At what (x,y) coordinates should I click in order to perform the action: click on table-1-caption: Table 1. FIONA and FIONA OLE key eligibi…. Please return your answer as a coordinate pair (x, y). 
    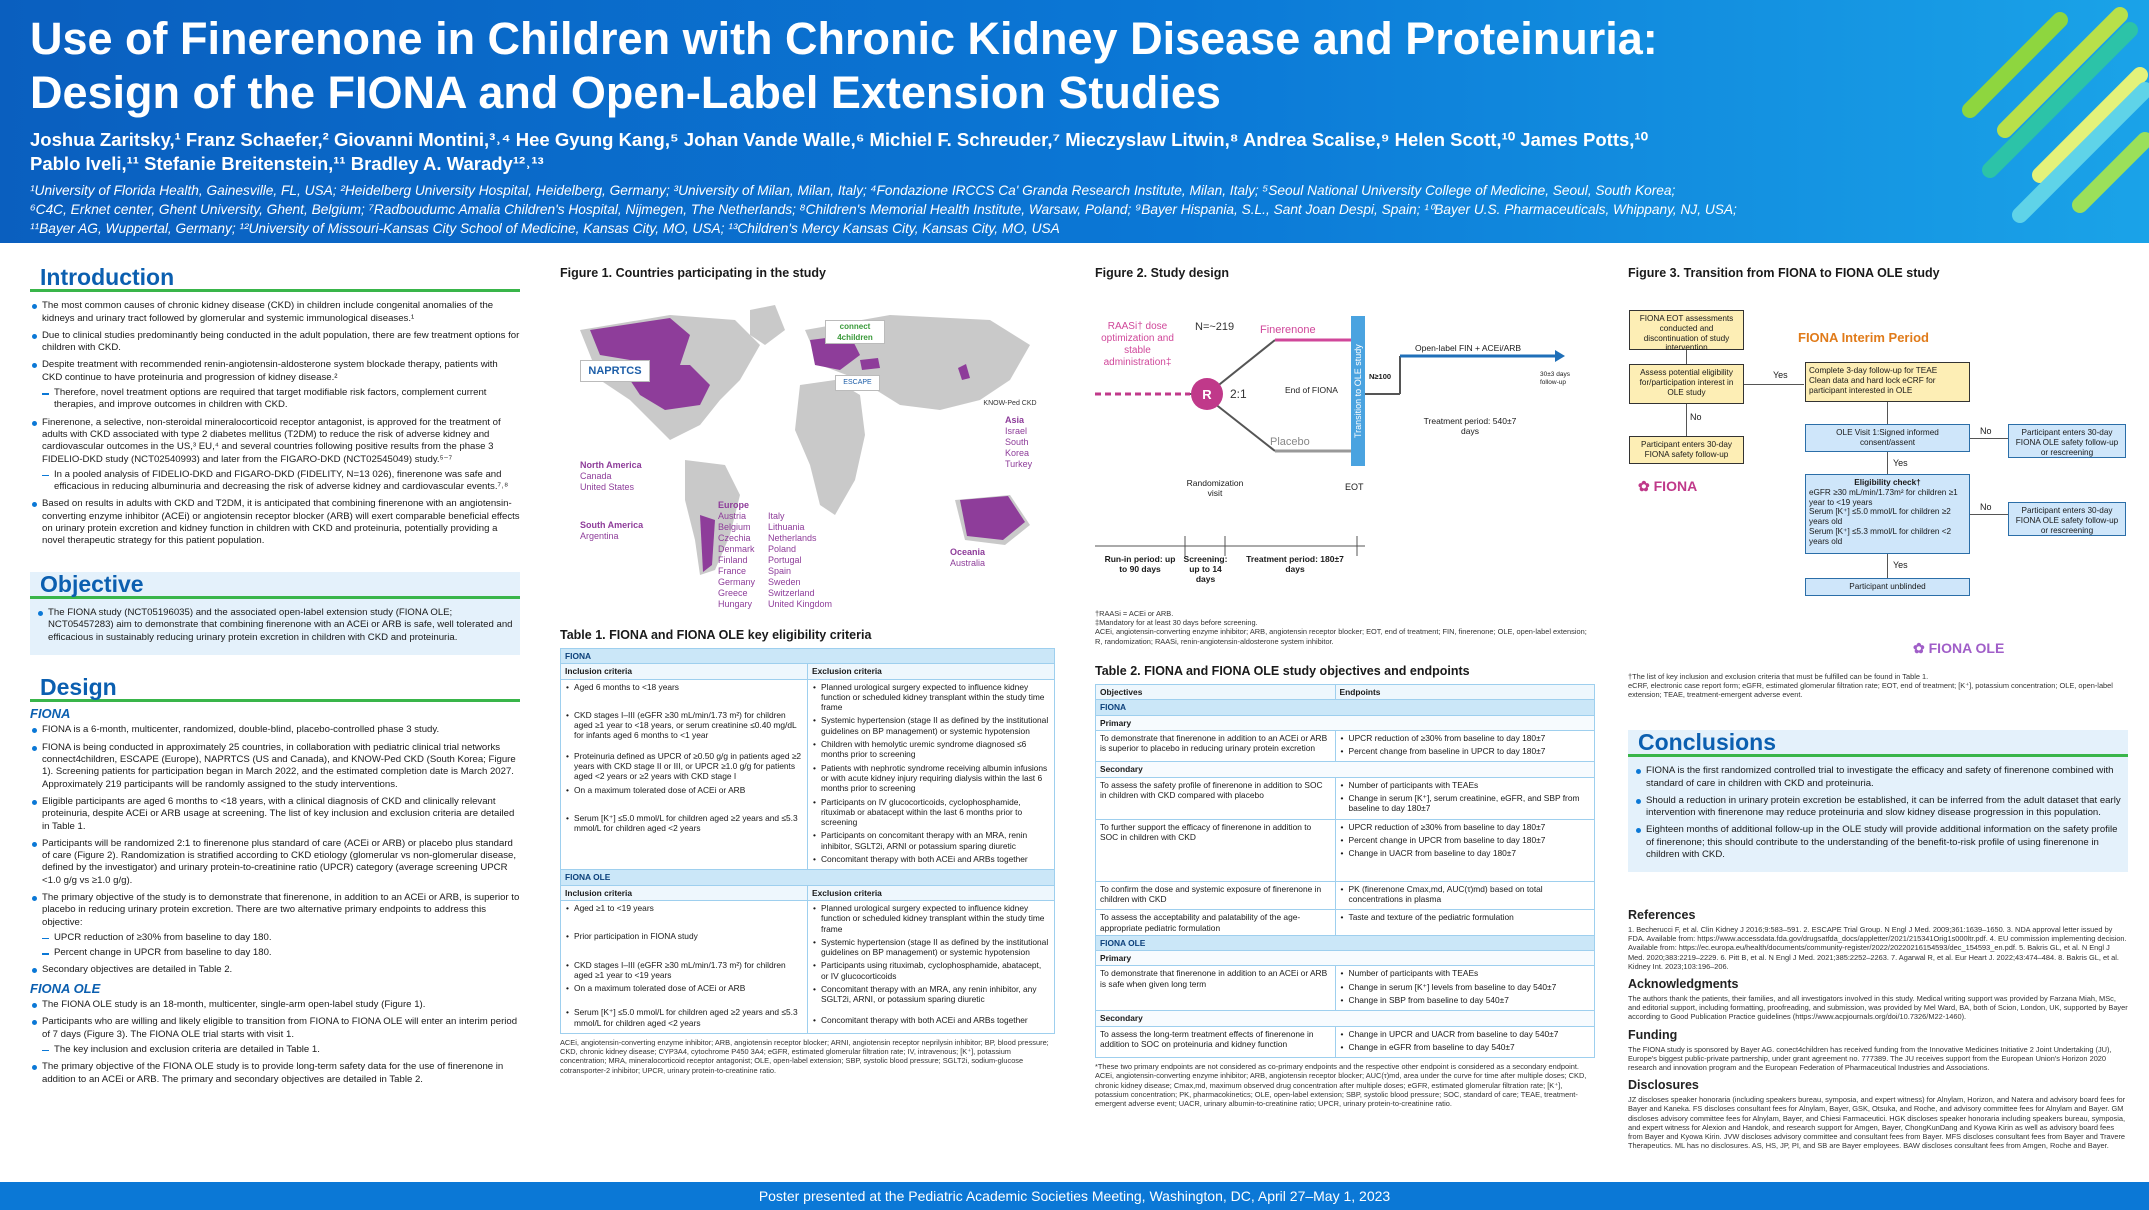
    Looking at the image, I should click on (716, 635).